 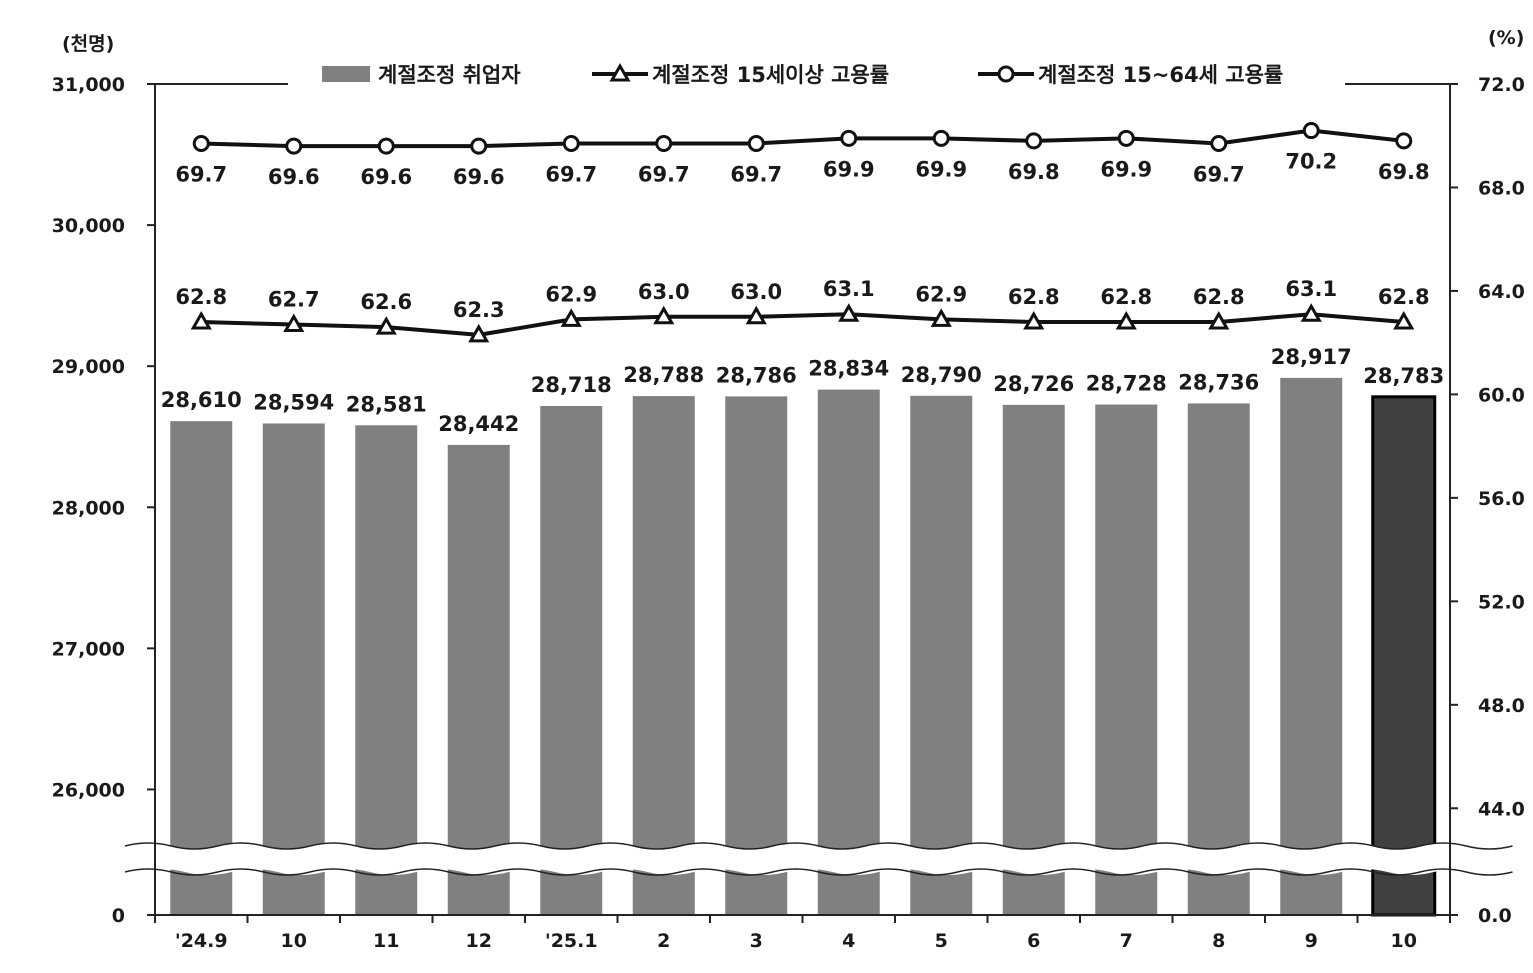 What do you see at coordinates (1501, 499) in the screenshot?
I see `right-tick-label: 56.0` at bounding box center [1501, 499].